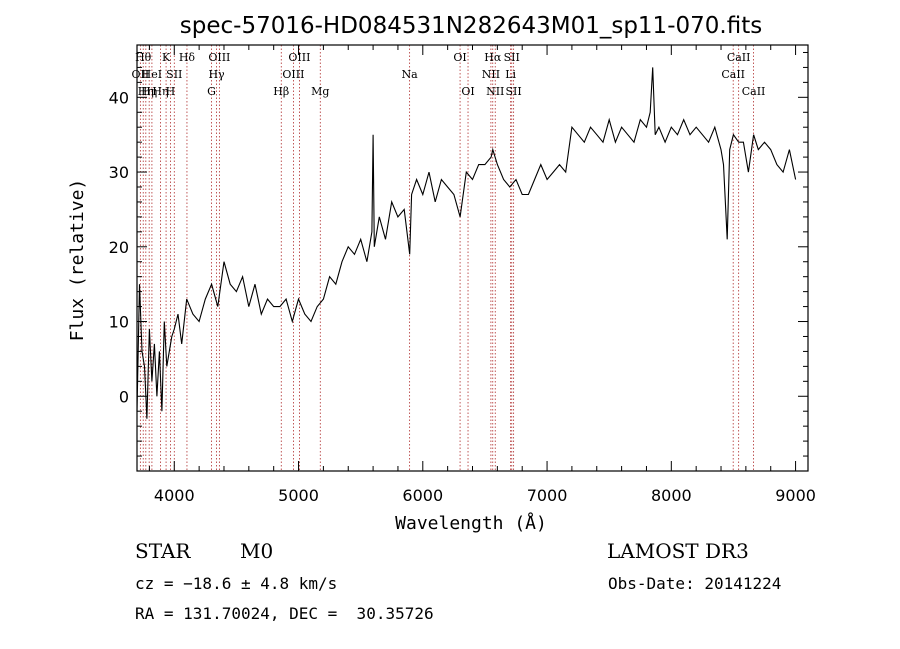  What do you see at coordinates (146, 91) in the screenshot?
I see `line-marker-label-2: Hη` at bounding box center [146, 91].